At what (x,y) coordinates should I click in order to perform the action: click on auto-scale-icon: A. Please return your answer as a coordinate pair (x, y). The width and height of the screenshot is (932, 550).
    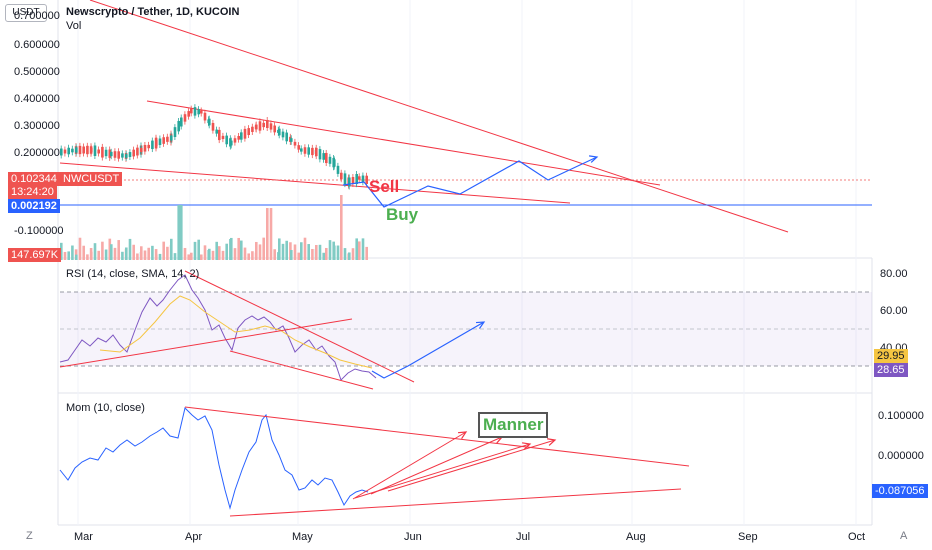
    Looking at the image, I should click on (904, 536).